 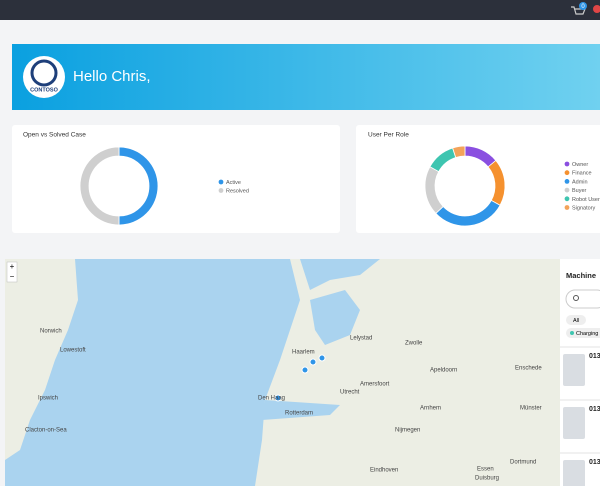 I want to click on chip-dot, so click(x=572, y=333).